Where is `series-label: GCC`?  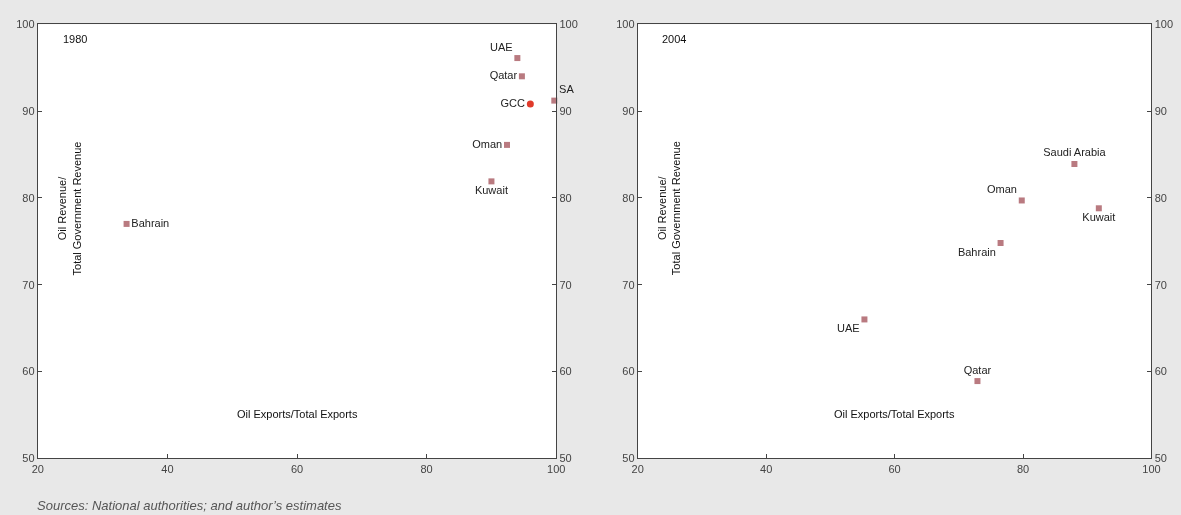
series-label: GCC is located at coordinates (512, 102).